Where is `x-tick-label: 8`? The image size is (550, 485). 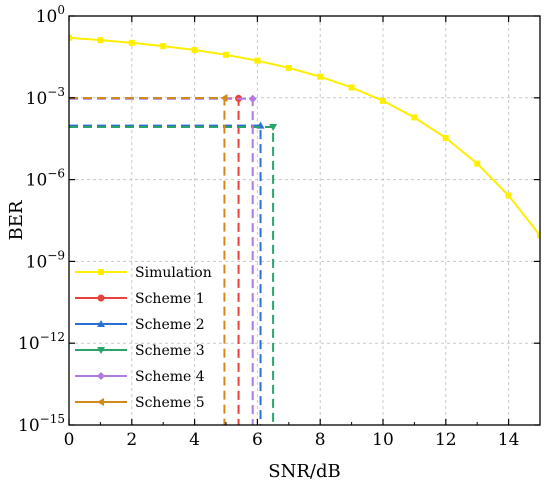 x-tick-label: 8 is located at coordinates (320, 440).